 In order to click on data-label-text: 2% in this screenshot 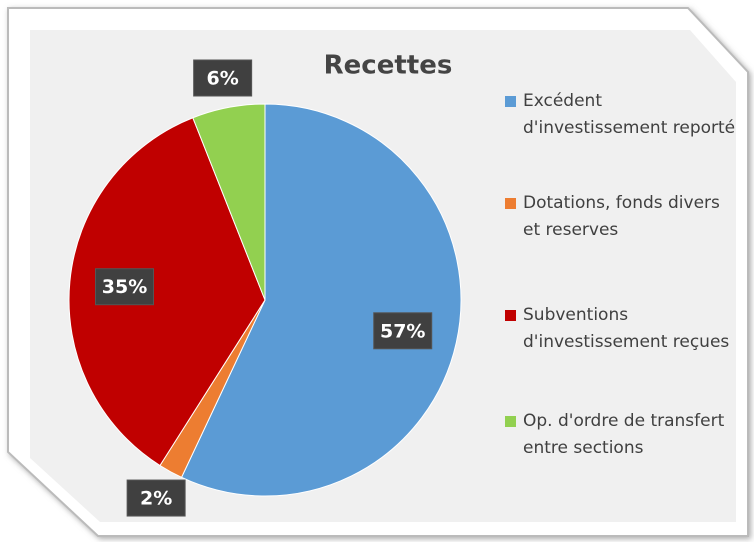, I will do `click(156, 499)`.